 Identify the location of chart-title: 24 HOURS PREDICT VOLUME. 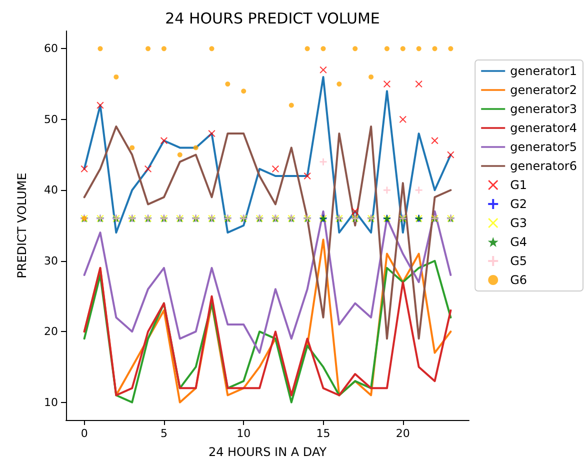
(272, 19).